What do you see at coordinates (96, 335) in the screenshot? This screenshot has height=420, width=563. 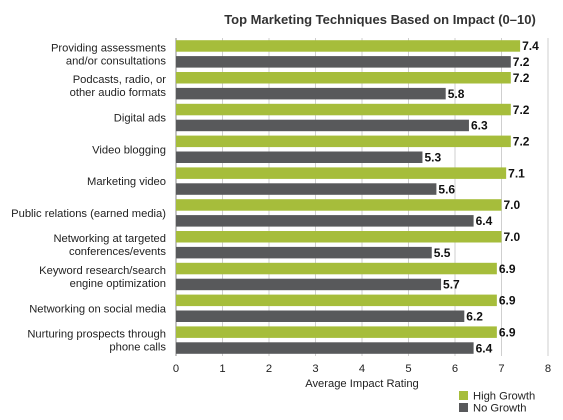 I see `category-label: Nurturing prospects through` at bounding box center [96, 335].